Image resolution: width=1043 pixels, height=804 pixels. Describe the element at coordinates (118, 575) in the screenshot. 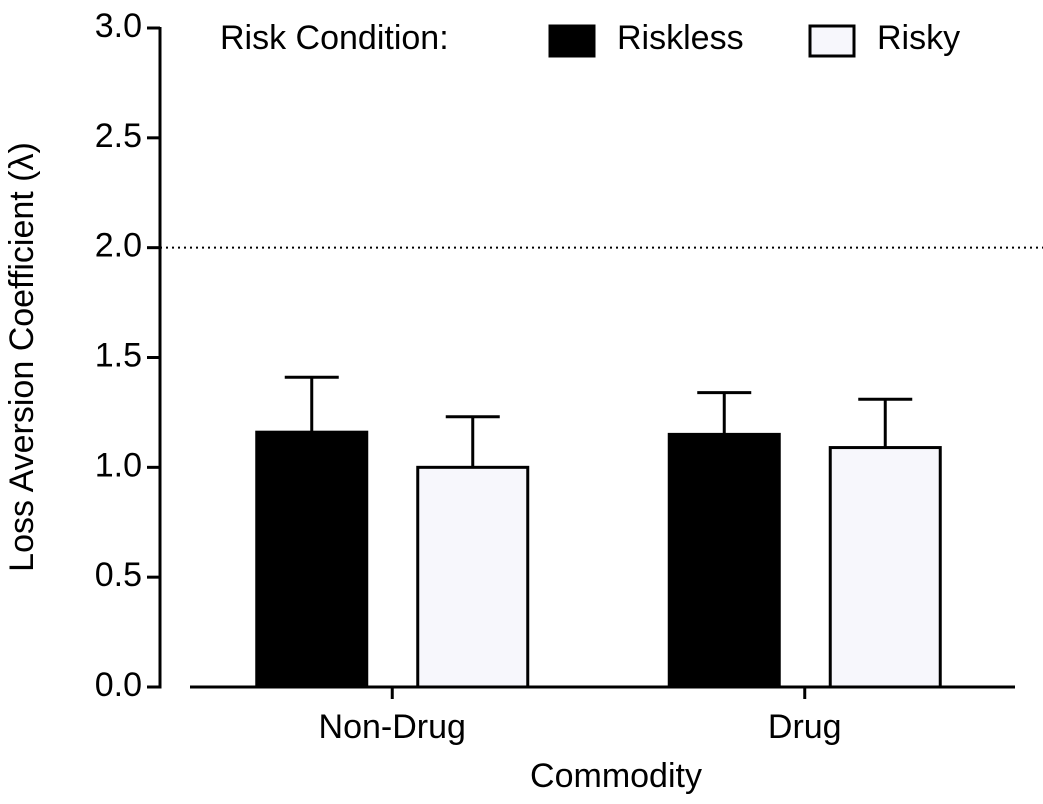

I see `y-tick-label: 0.5` at that location.